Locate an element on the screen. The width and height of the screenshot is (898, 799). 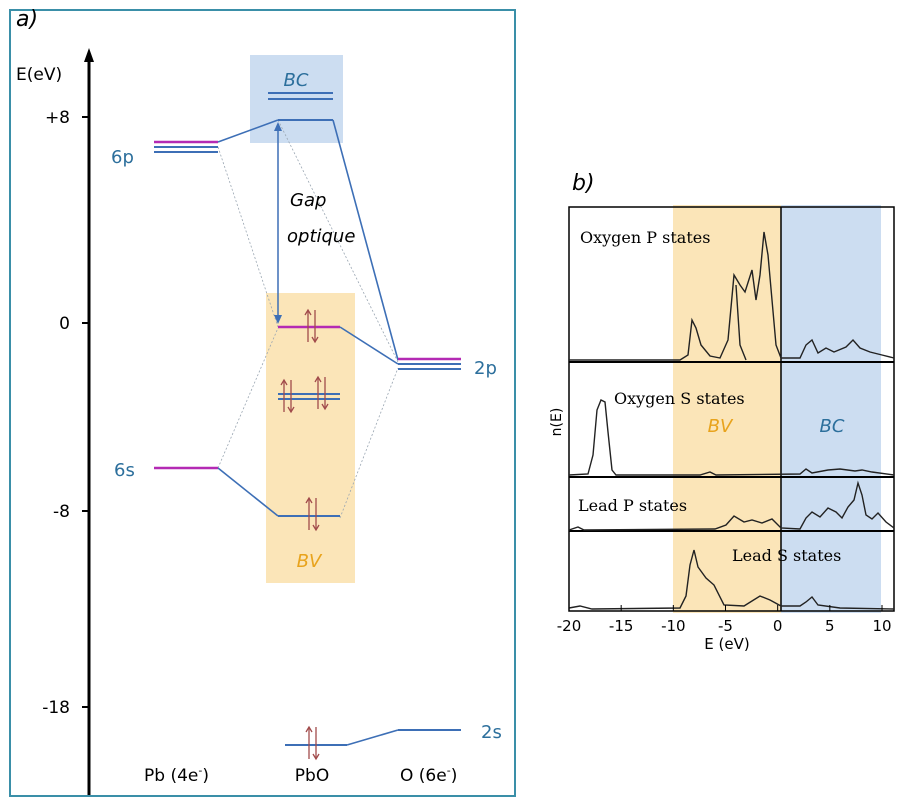
tick-label: -8 is located at coordinates (61, 512).